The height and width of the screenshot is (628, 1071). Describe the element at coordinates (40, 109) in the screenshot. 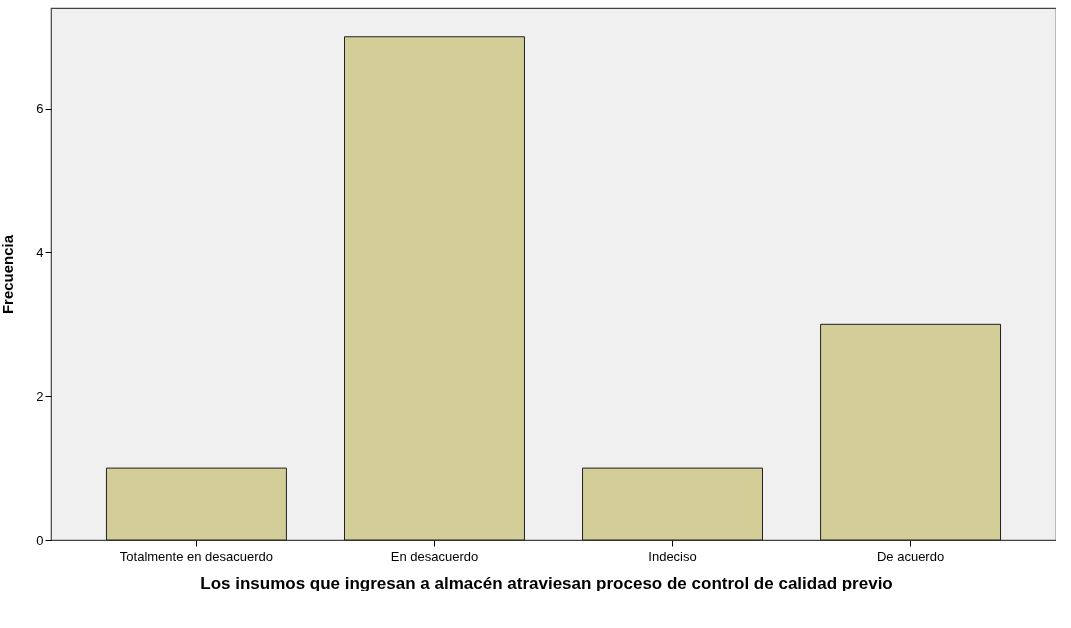

I see `y-tick-label: 6` at that location.